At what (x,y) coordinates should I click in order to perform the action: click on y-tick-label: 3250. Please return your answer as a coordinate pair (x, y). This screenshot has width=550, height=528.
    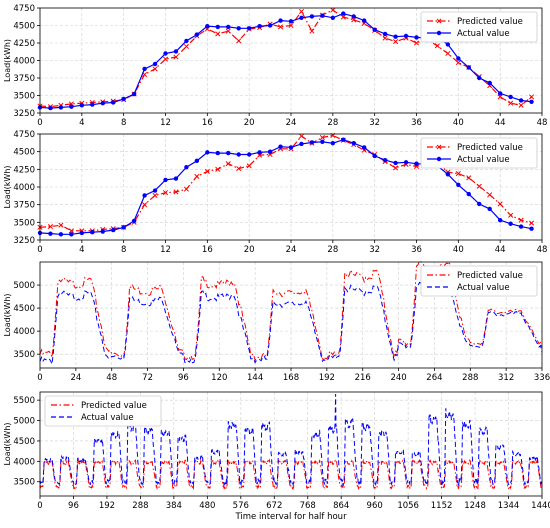
    Looking at the image, I should click on (24, 114).